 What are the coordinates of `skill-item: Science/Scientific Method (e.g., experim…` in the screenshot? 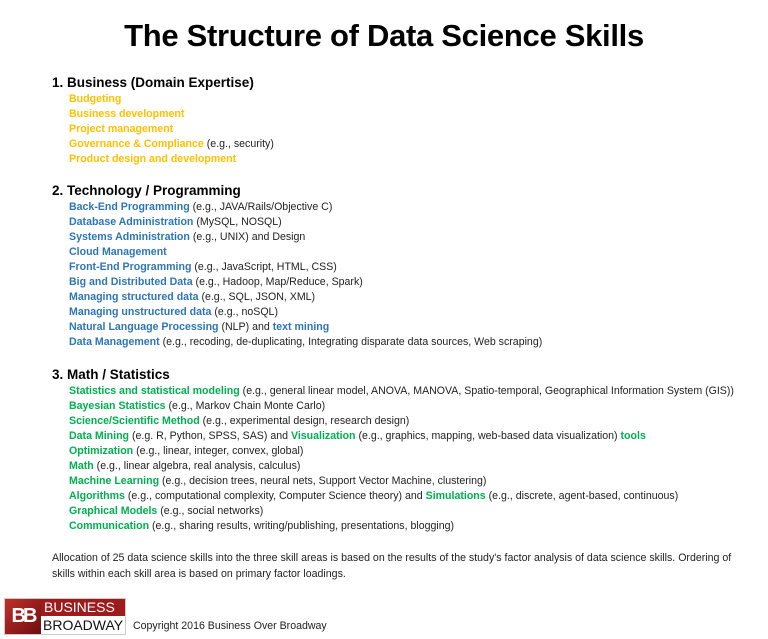 It's located at (401, 421).